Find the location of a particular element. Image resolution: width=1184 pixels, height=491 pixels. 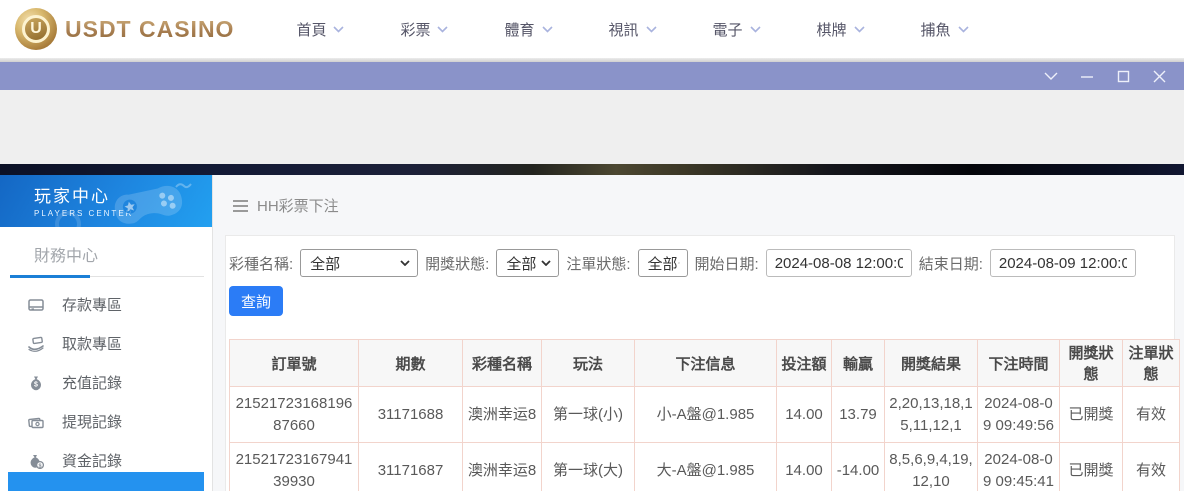

table-cell: 第一球(小) is located at coordinates (588, 414).